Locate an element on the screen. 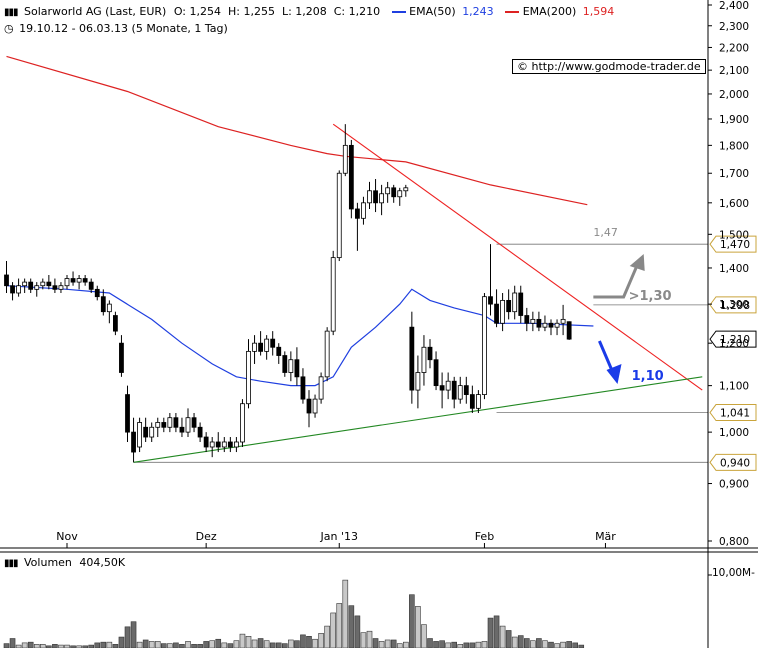 Image resolution: width=758 pixels, height=648 pixels. up-arrow-shaft is located at coordinates (616, 281).